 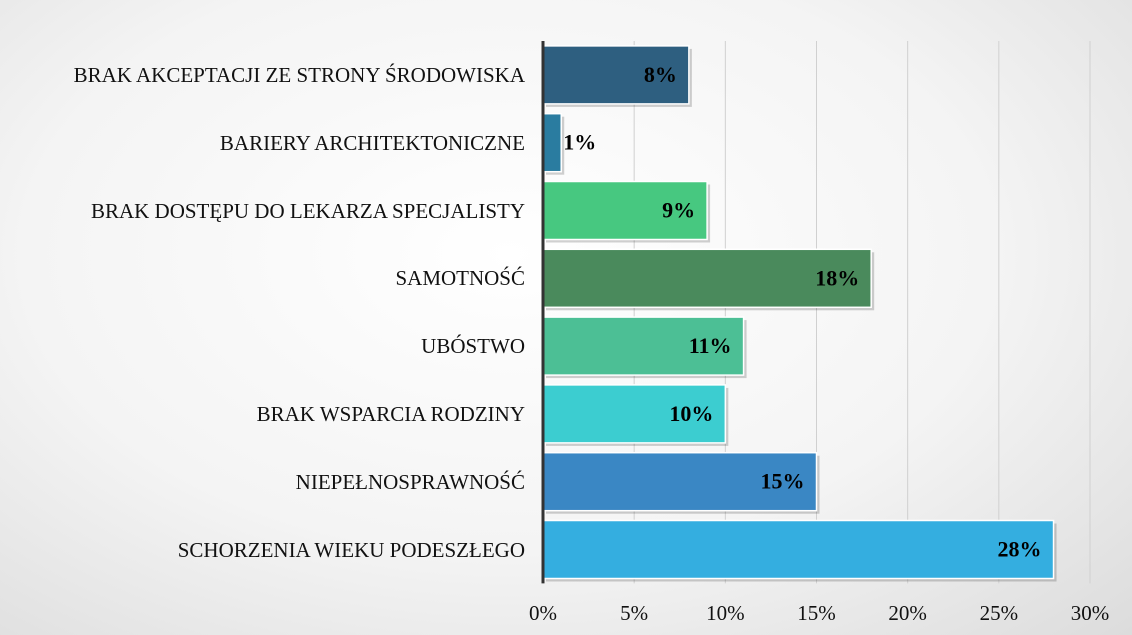 What do you see at coordinates (1020, 549) in the screenshot?
I see `data-label: 28%` at bounding box center [1020, 549].